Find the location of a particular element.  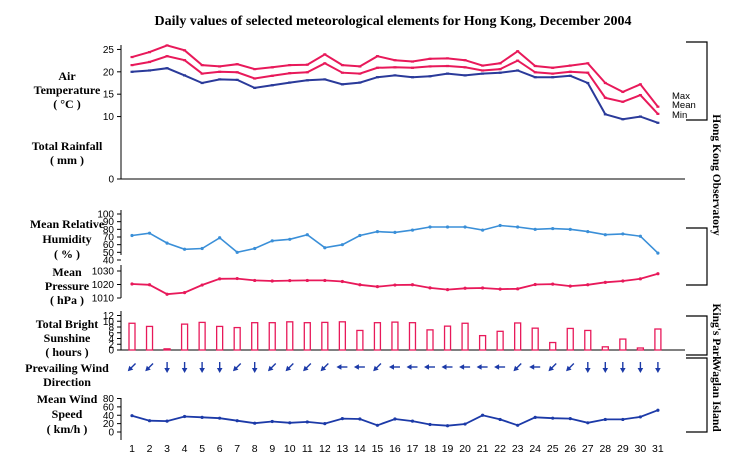

pressure-axis-label-2: ( hPa ) is located at coordinates (67, 300).